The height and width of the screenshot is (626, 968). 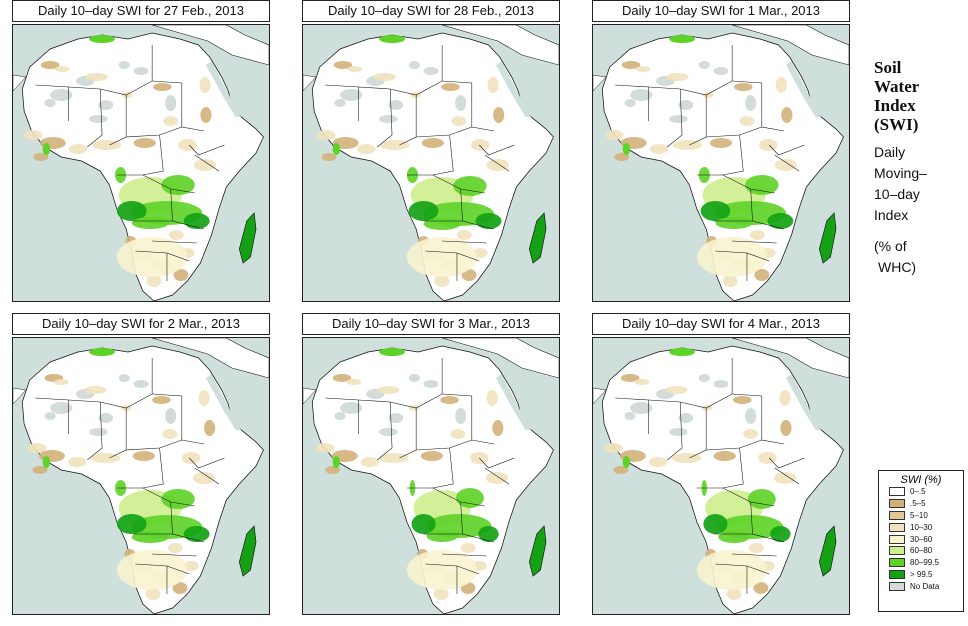 I want to click on side-subtitle-line: (% of, so click(x=890, y=246).